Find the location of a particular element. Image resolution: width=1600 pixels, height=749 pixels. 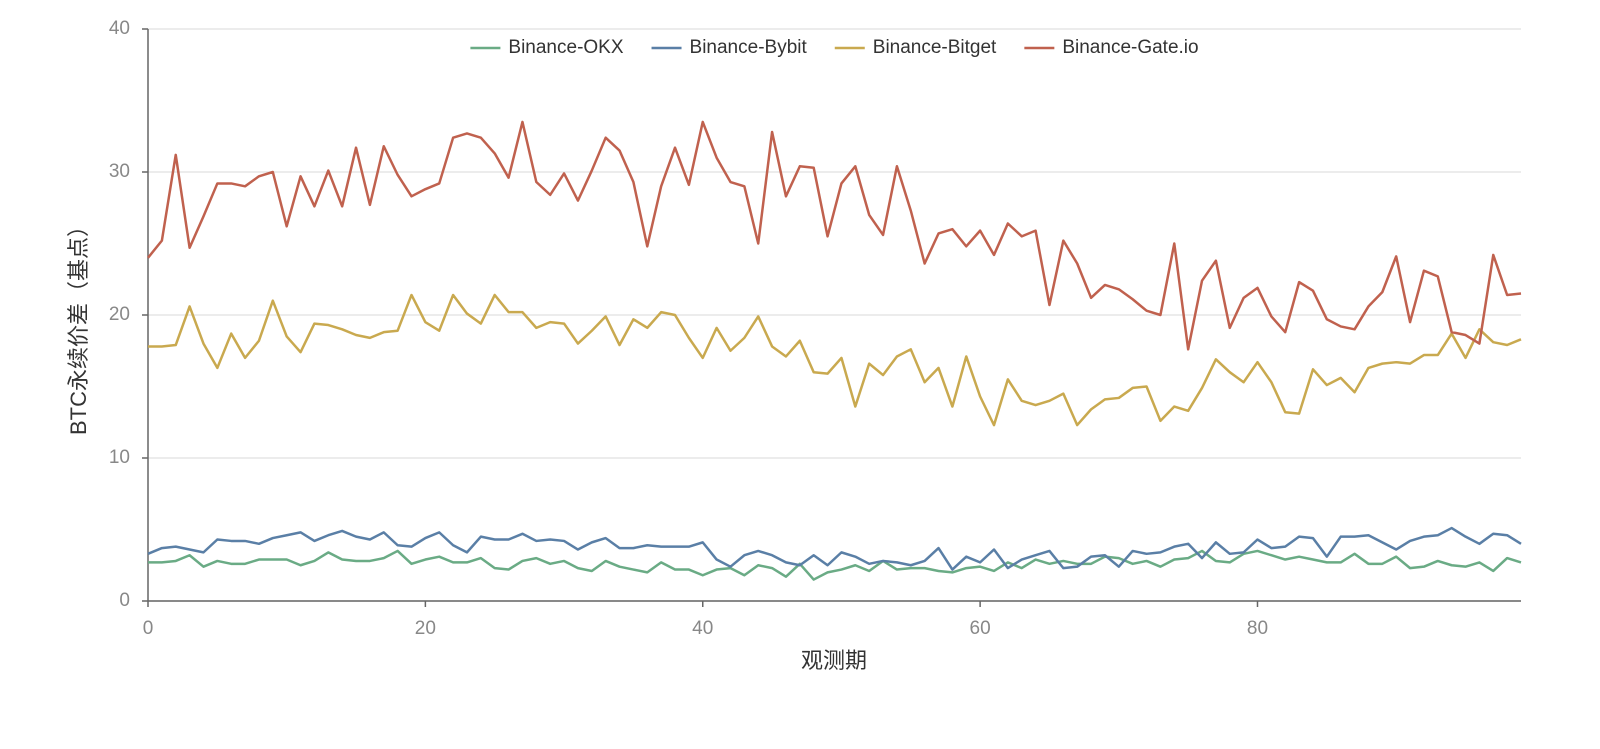

x-axis-title: 观测期 is located at coordinates (834, 660).